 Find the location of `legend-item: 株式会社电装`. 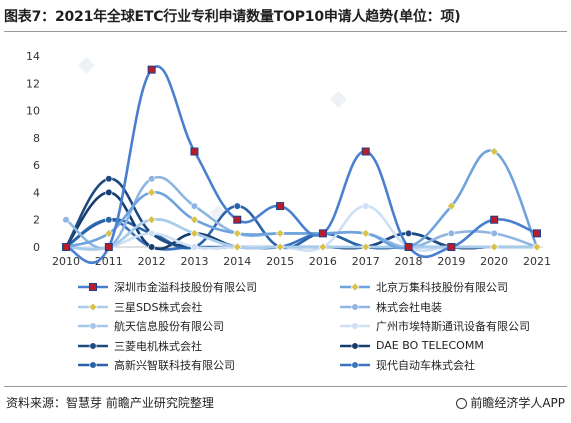

legend-item: 株式会社电装 is located at coordinates (391, 307).